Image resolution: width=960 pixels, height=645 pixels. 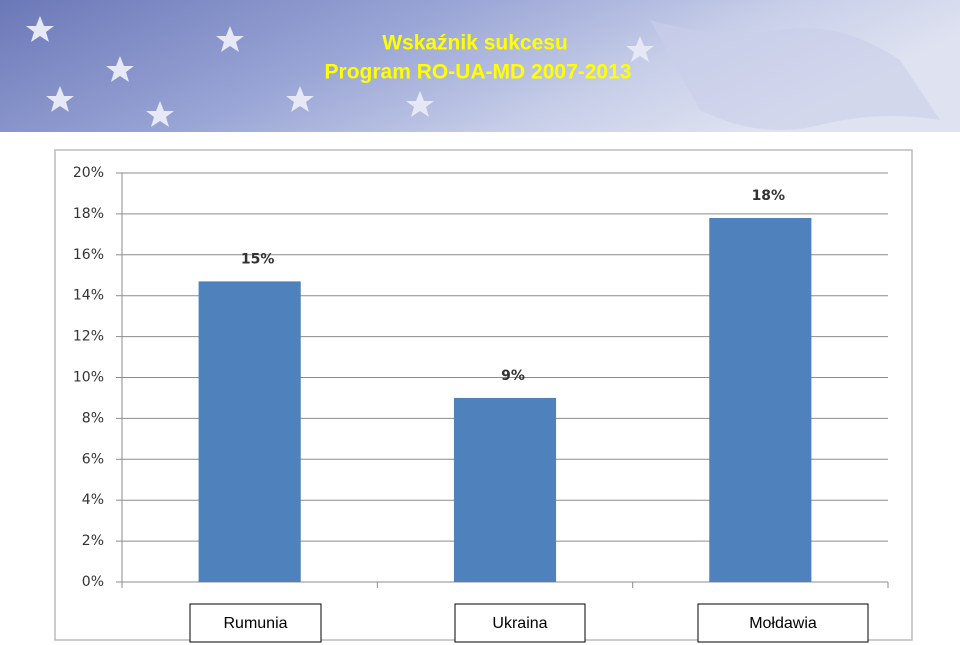 I want to click on value-label: 15%, so click(x=258, y=259).